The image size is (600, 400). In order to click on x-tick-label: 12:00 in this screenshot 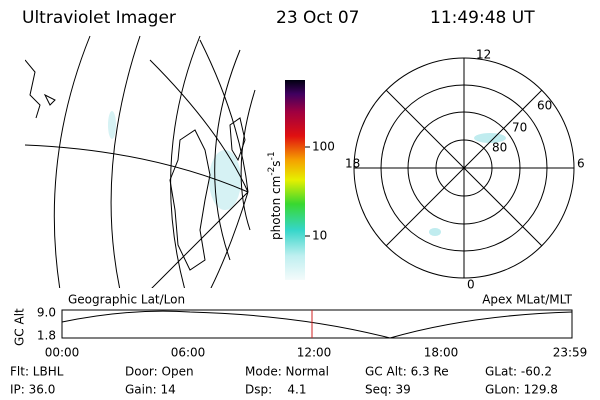, I will do `click(314, 353)`.